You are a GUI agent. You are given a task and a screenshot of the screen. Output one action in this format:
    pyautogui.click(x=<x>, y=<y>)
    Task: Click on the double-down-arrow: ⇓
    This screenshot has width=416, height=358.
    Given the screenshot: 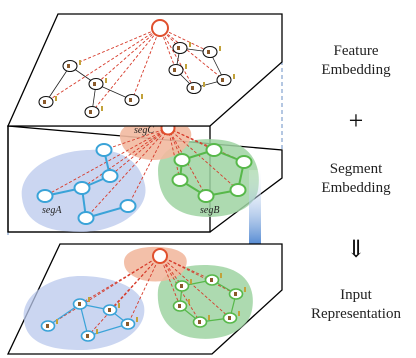 What is the action you would take?
    pyautogui.click(x=356, y=250)
    